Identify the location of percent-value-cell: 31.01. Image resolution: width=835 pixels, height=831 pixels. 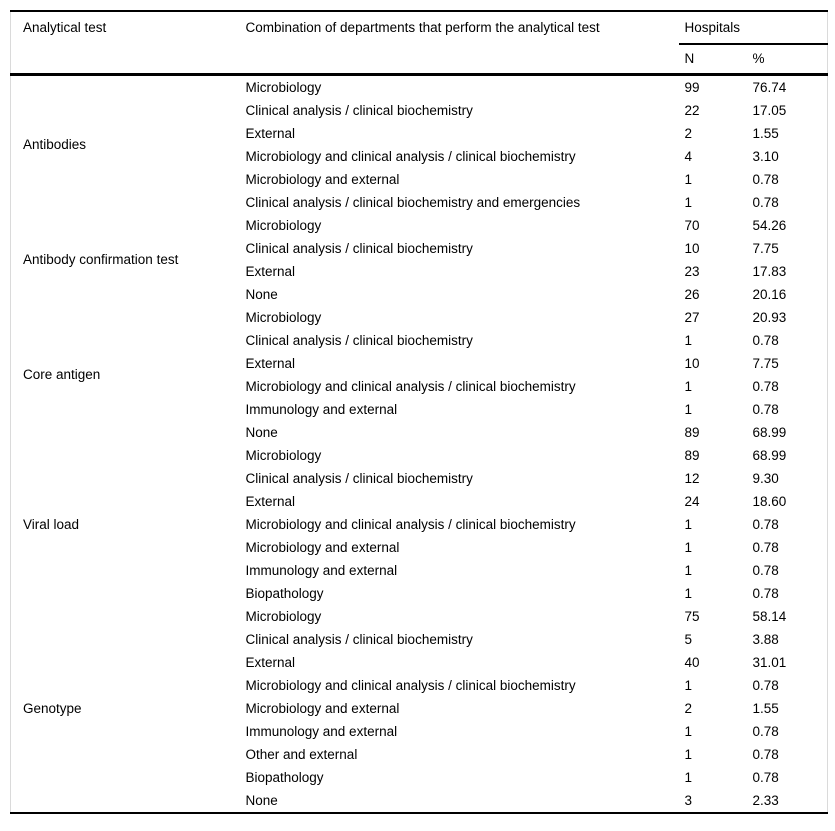
(769, 662).